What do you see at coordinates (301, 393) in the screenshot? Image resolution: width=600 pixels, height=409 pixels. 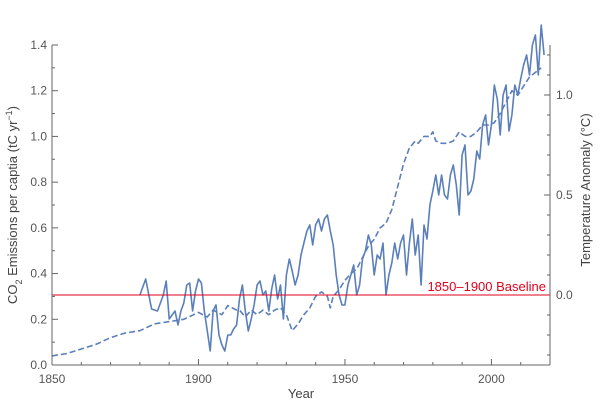 I see `x-axis-title: Year` at bounding box center [301, 393].